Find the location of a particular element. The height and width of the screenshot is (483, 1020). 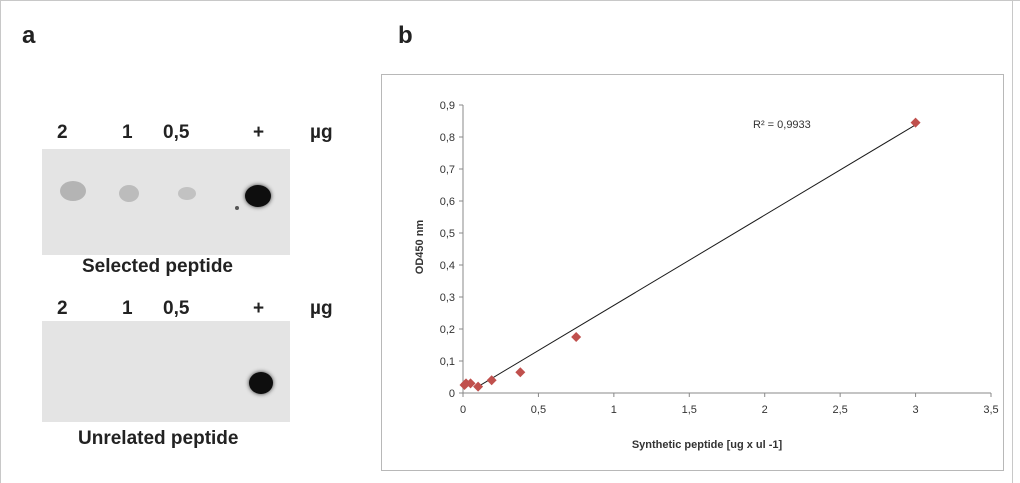

x-tick-label: 1 is located at coordinates (614, 410).